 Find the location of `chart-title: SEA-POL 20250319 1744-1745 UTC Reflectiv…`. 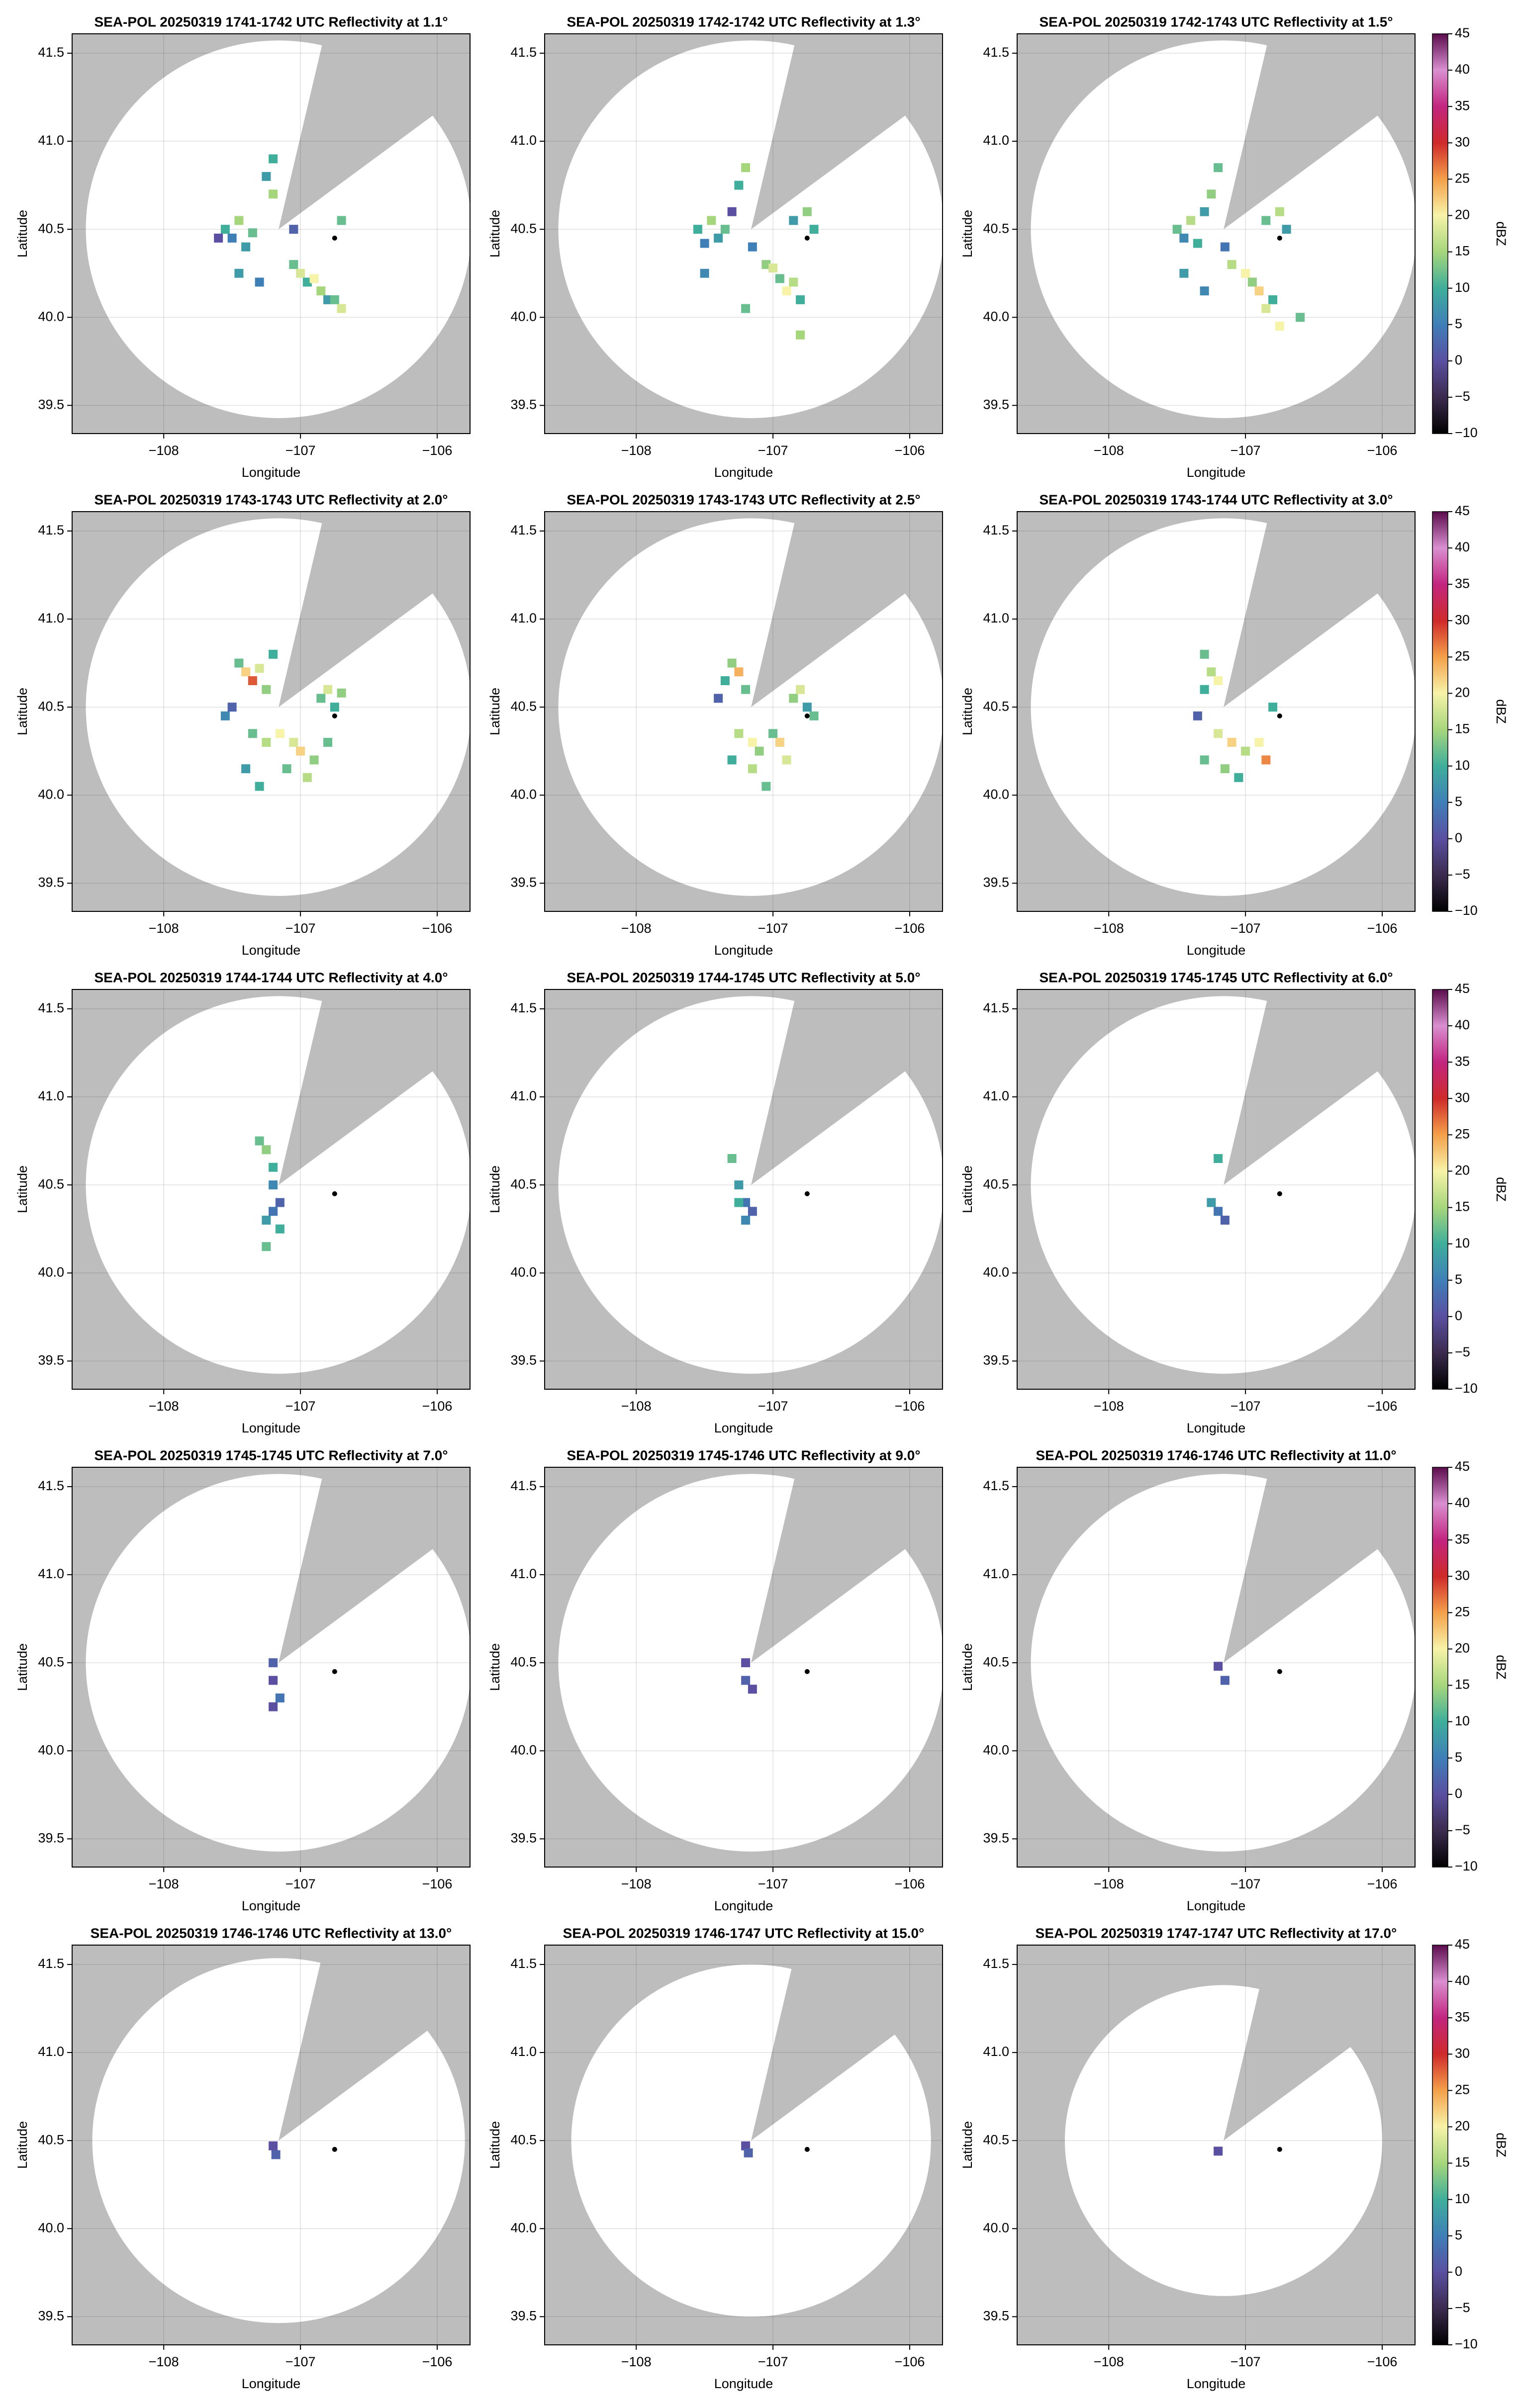

chart-title: SEA-POL 20250319 1744-1745 UTC Reflectiv… is located at coordinates (743, 977).